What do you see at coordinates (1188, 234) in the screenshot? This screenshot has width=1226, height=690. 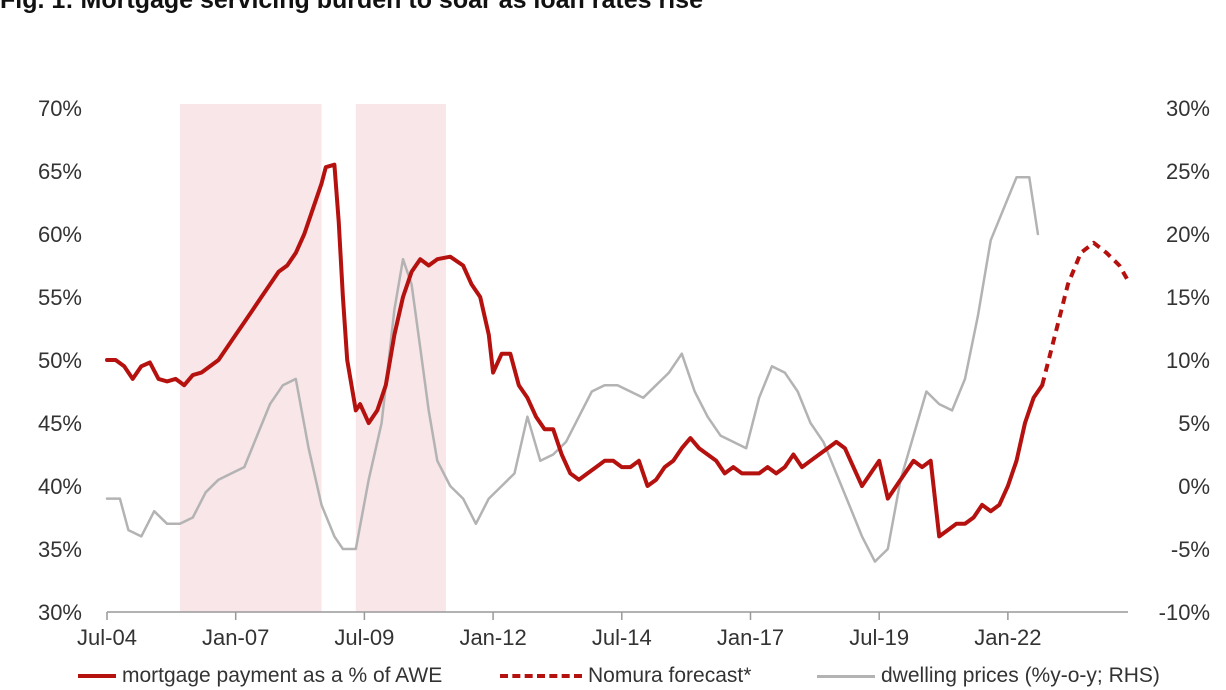 I see `right-tick-label-7: 20%` at bounding box center [1188, 234].